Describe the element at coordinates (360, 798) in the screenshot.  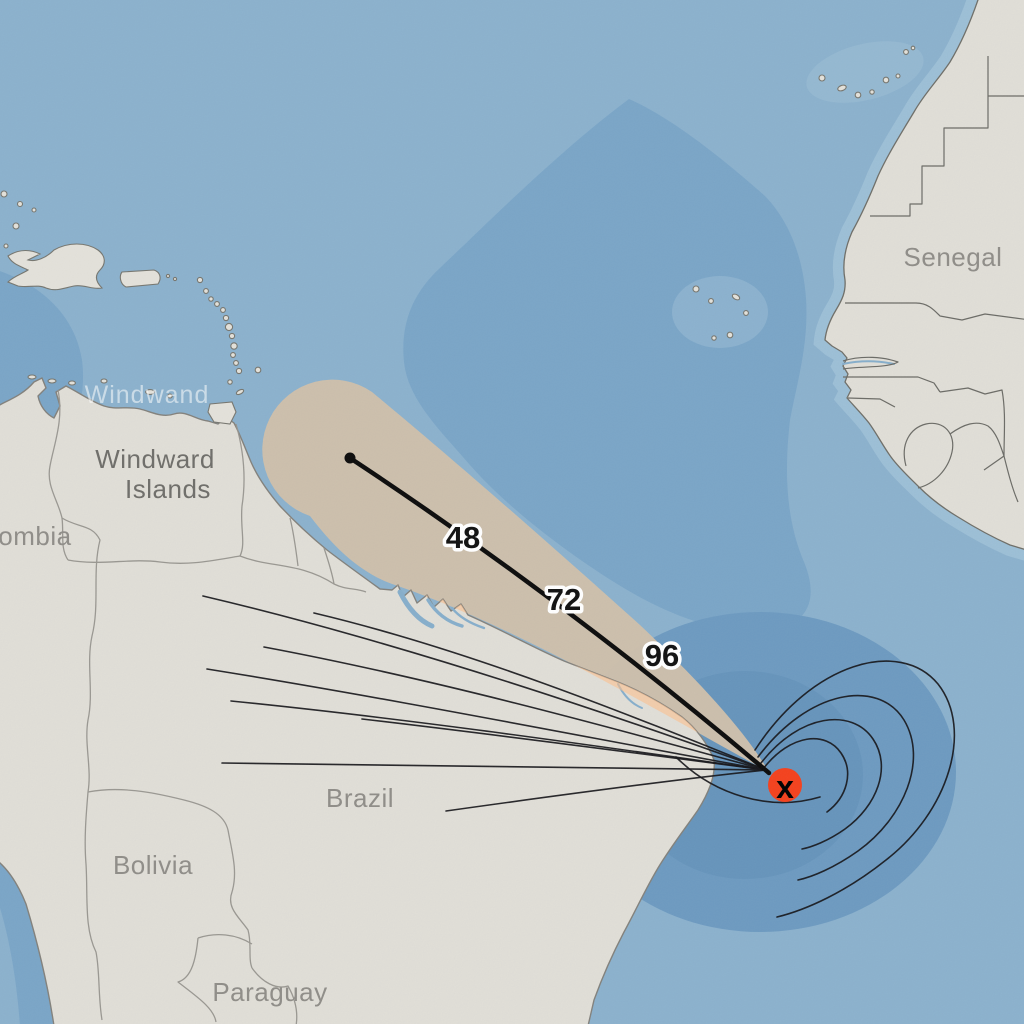
I see `label-brazil: Brazil` at that location.